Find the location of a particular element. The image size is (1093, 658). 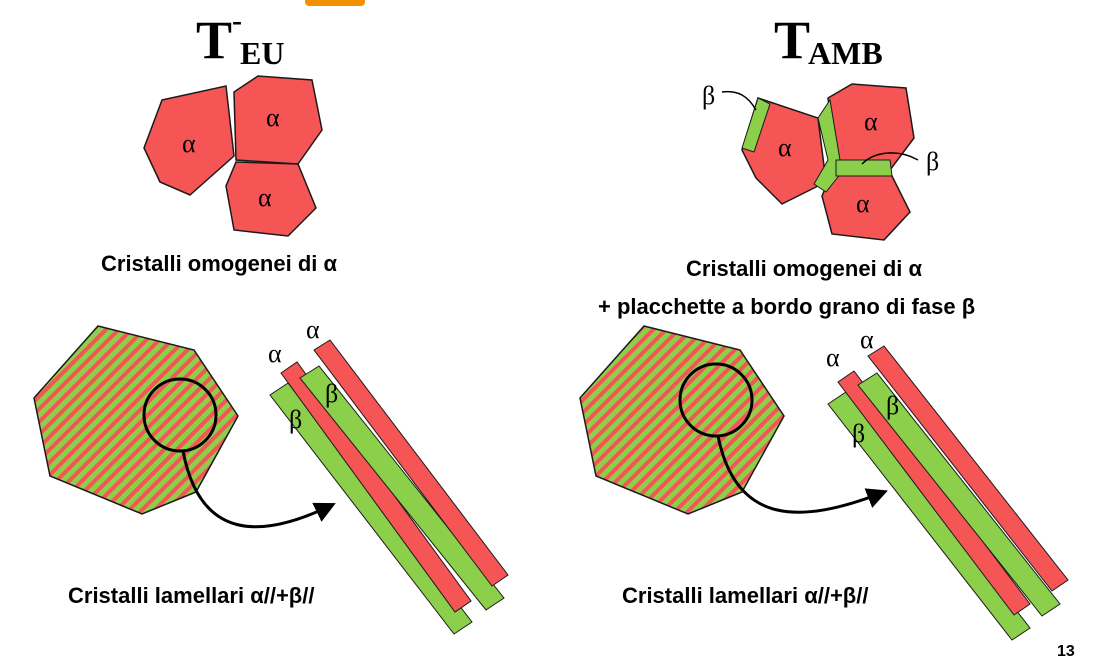

left-caption-lamellar: Cristalli lamellari α//+β// is located at coordinates (191, 595).